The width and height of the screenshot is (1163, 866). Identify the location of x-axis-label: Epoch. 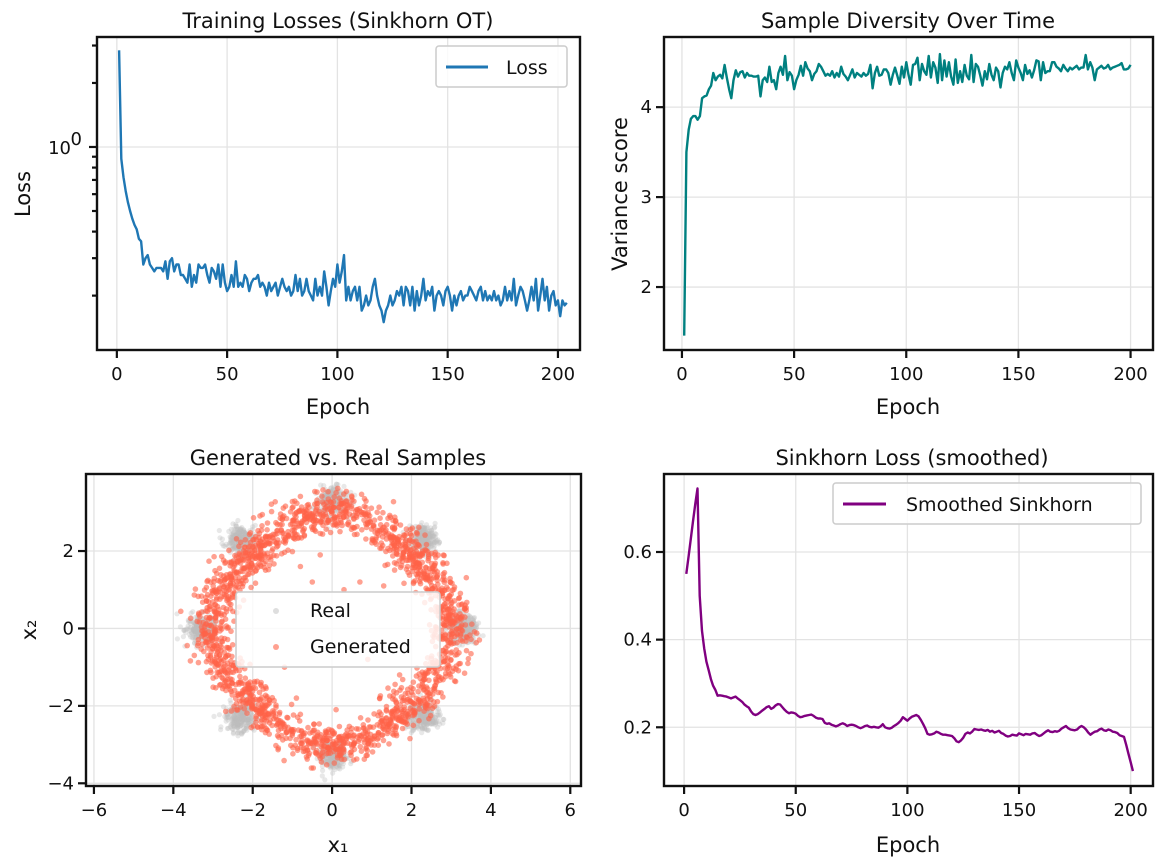
(908, 407).